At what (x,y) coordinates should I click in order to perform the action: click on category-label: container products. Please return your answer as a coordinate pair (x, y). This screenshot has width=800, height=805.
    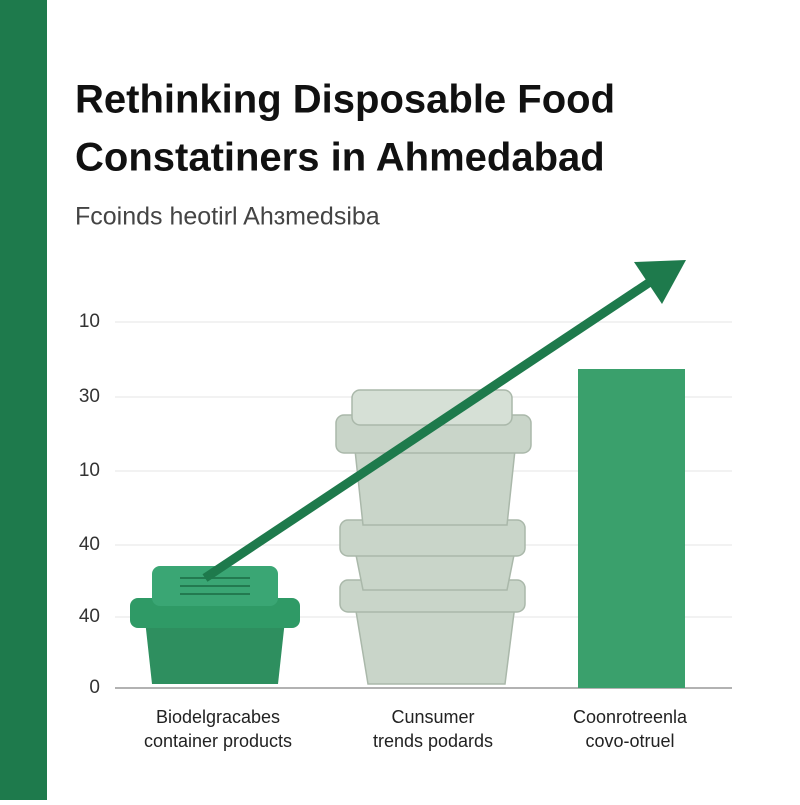
    Looking at the image, I should click on (218, 741).